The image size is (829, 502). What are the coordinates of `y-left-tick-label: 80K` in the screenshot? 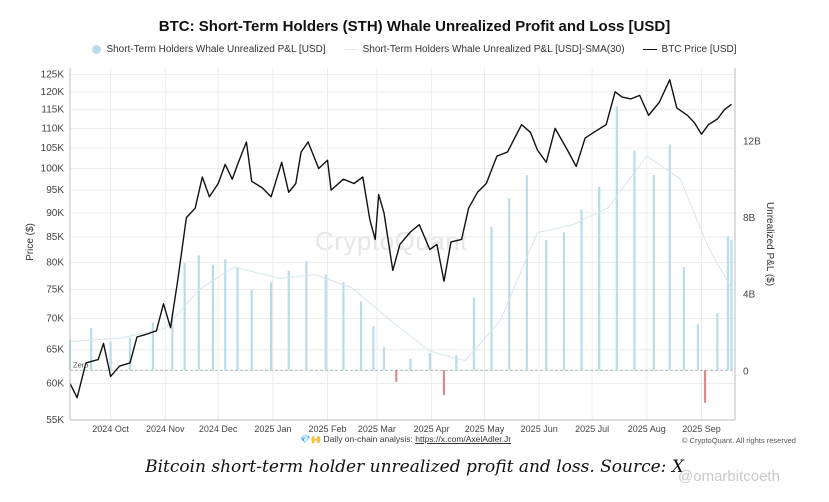 It's located at (55, 262).